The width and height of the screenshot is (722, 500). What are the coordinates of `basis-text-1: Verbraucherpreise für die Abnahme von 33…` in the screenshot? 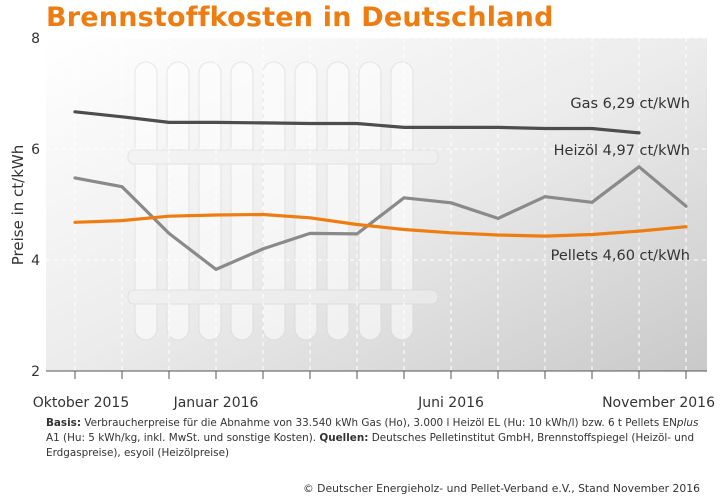 It's located at (379, 423).